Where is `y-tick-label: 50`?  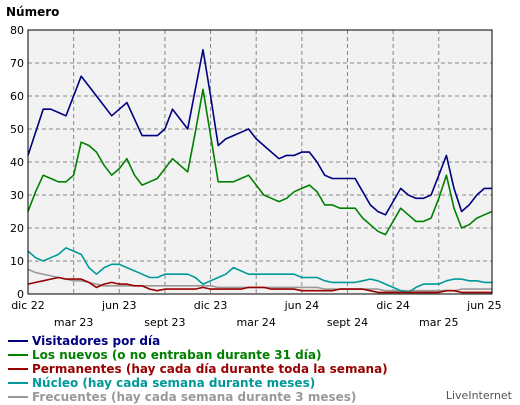
y-tick-label: 50 is located at coordinates (17, 129).